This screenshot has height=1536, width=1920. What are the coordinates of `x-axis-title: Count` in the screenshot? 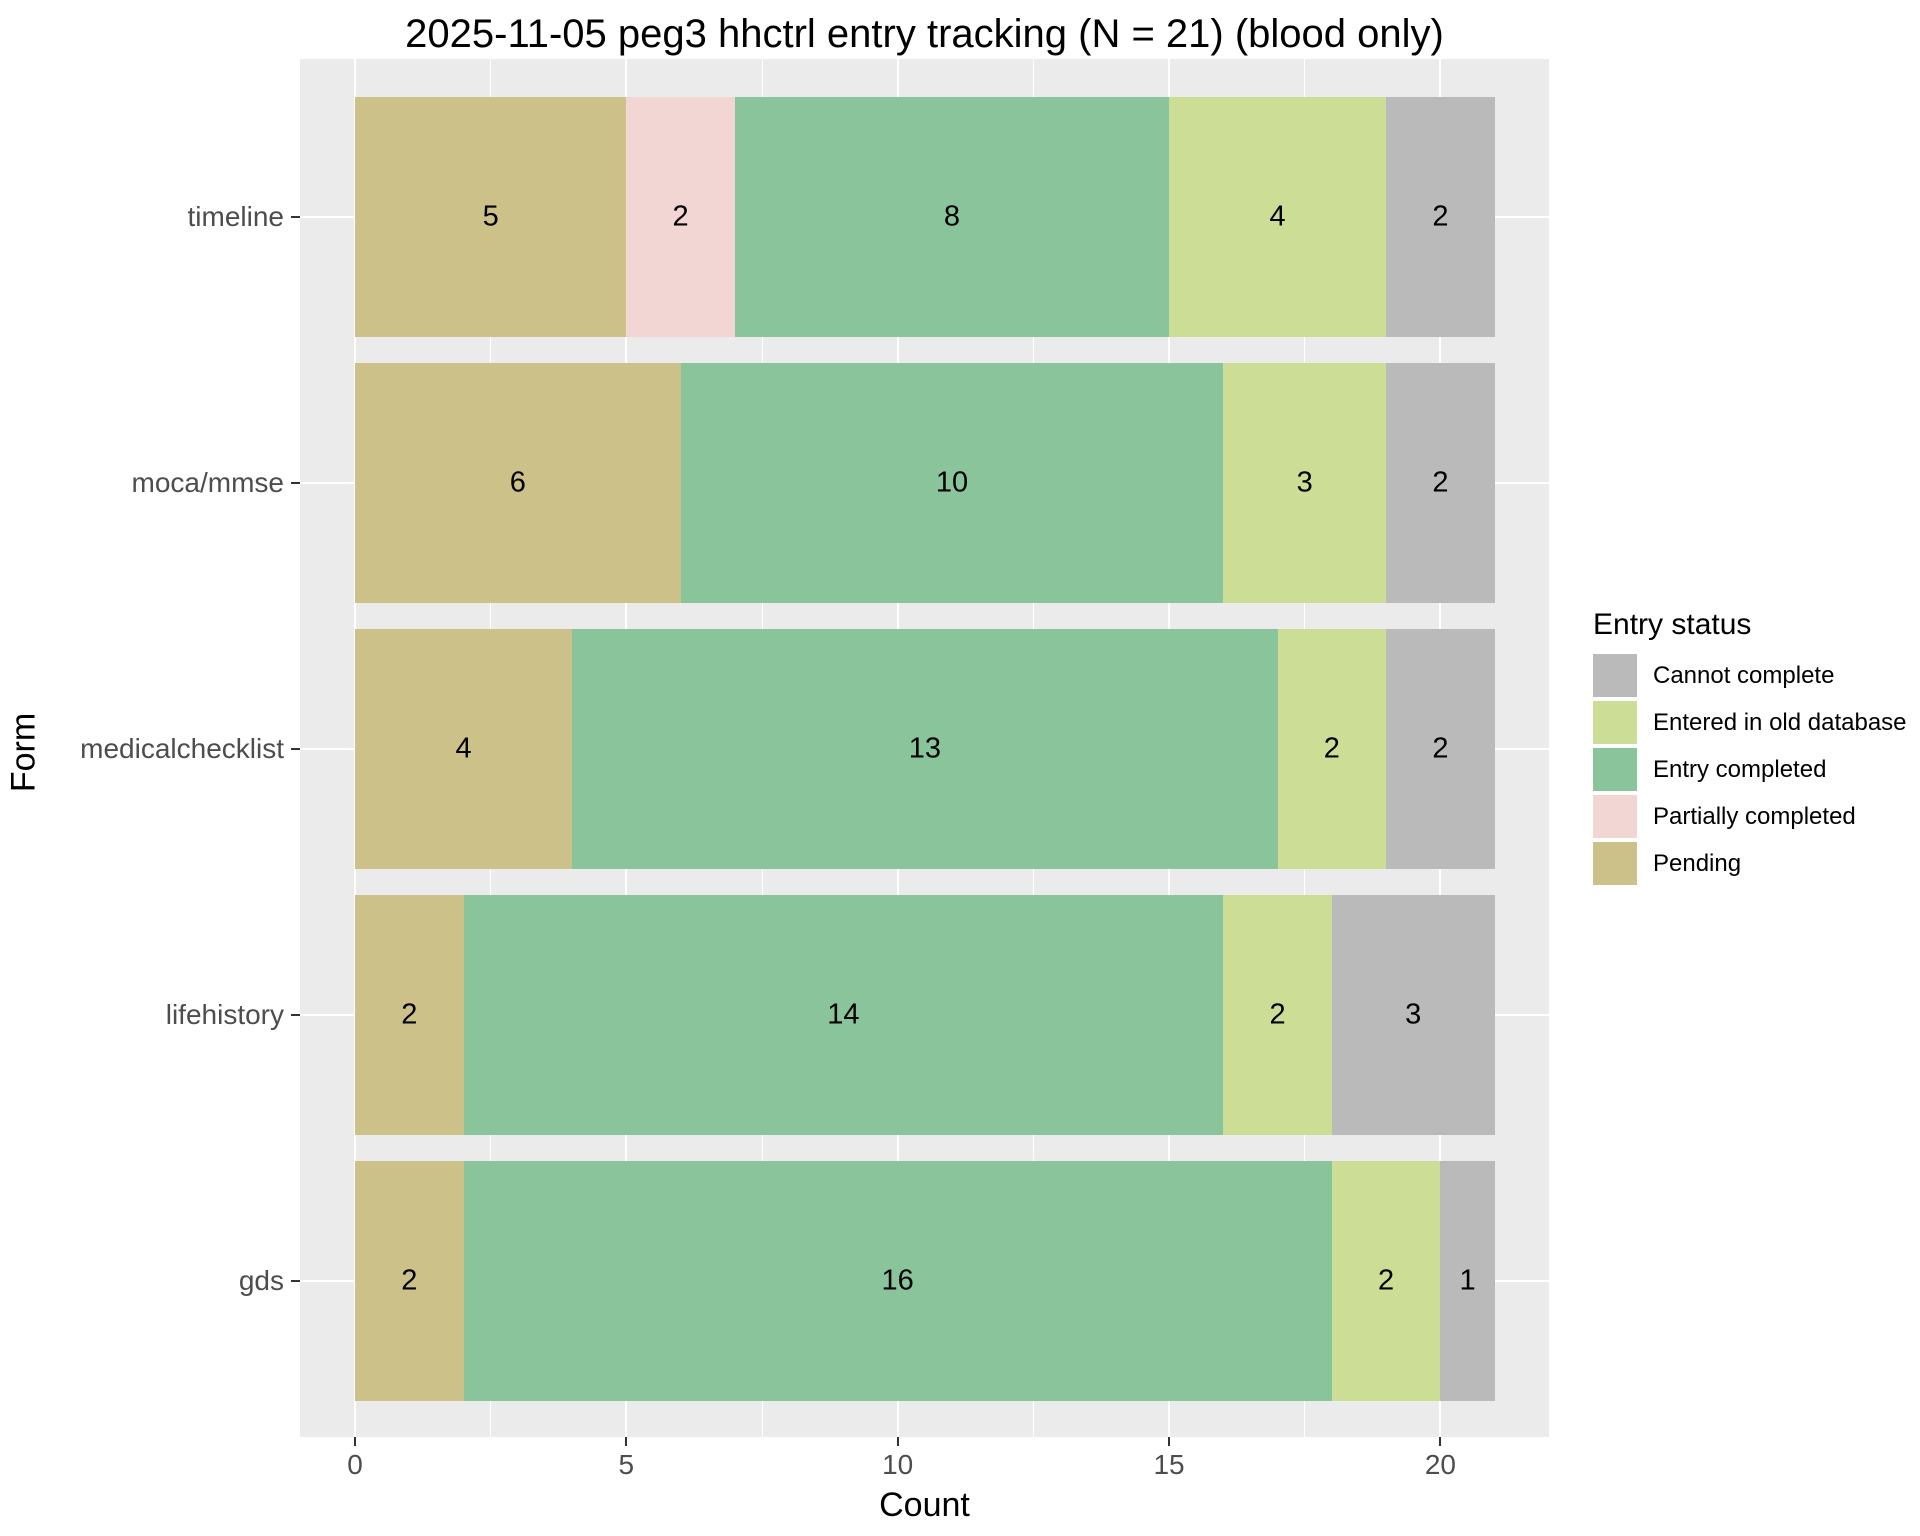 It's located at (924, 1505).